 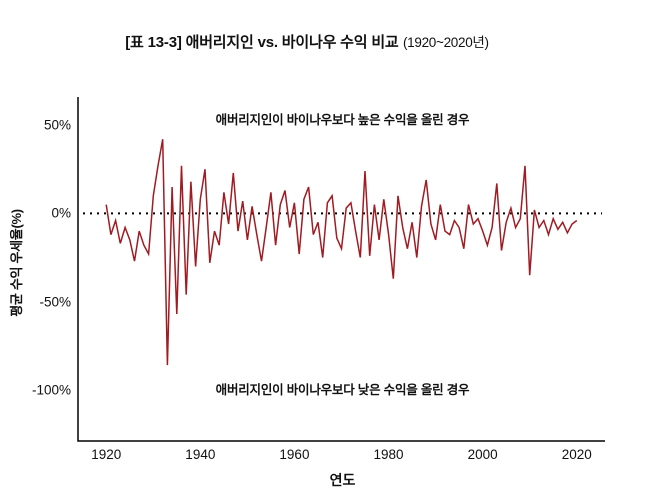 What do you see at coordinates (445, 42) in the screenshot?
I see `chart-title-period: (1920~2020년)` at bounding box center [445, 42].